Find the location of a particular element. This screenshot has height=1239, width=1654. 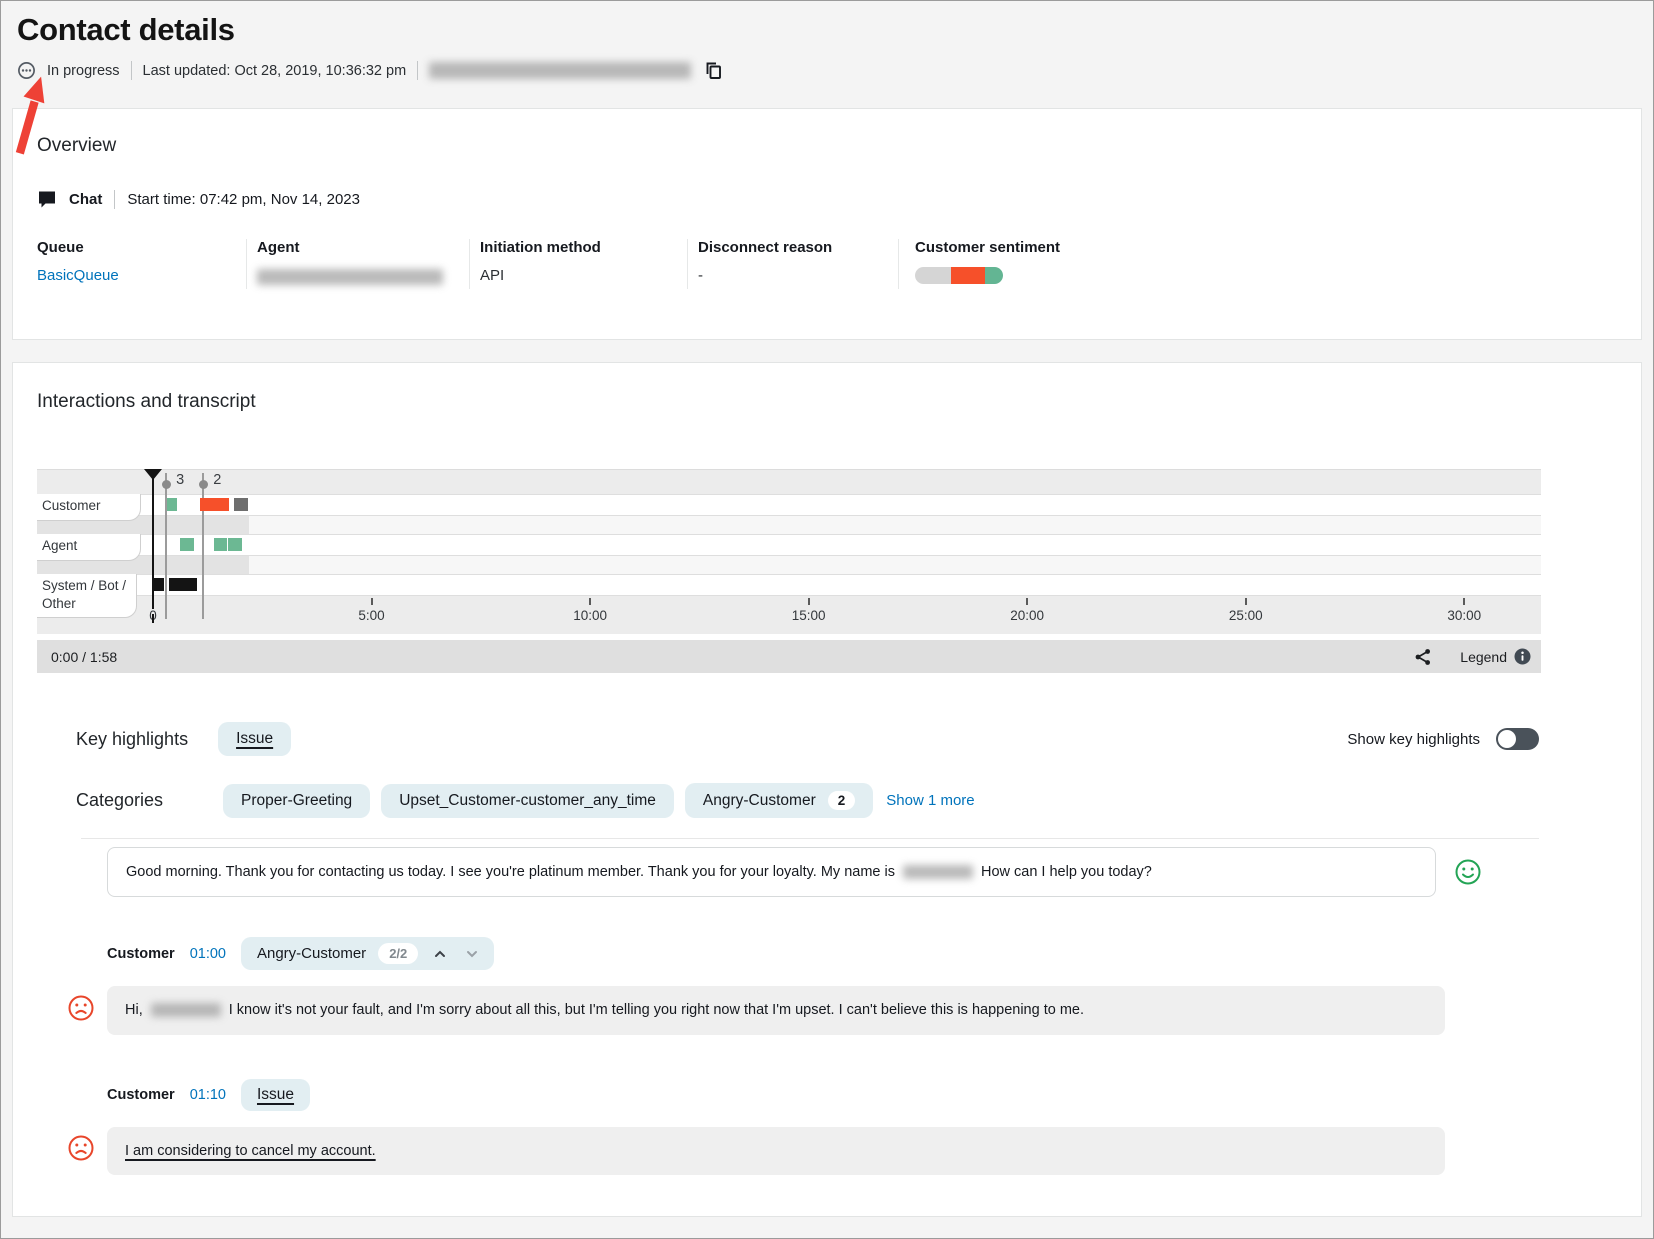

redacted-agent-name is located at coordinates (185, 1010).